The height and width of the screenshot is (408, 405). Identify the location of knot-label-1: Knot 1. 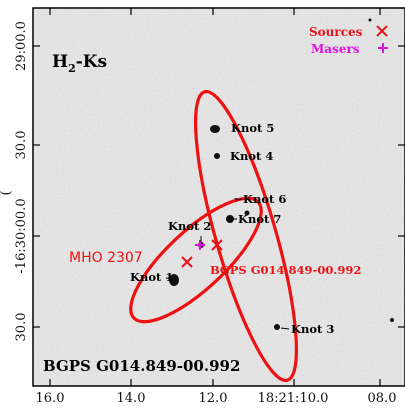
(151, 277).